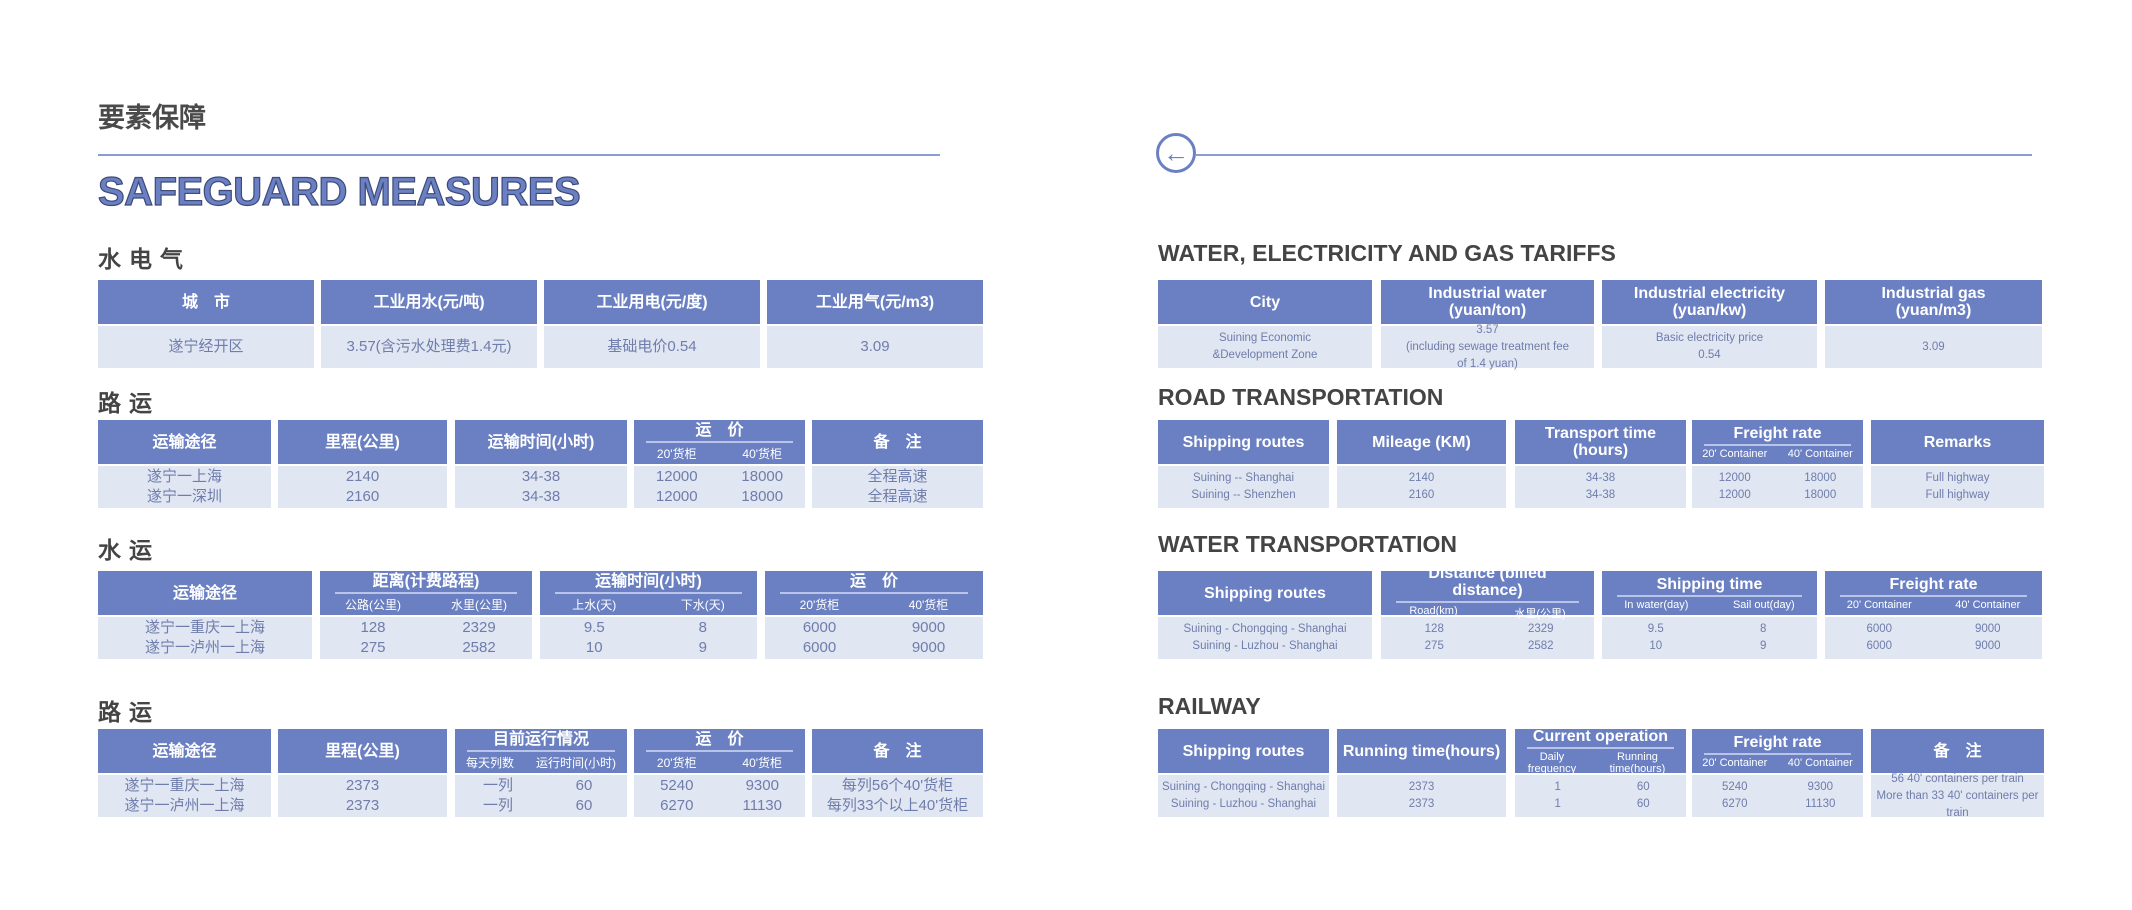 This screenshot has height=910, width=2132. I want to click on column-body: Full highway Full highway, so click(1957, 487).